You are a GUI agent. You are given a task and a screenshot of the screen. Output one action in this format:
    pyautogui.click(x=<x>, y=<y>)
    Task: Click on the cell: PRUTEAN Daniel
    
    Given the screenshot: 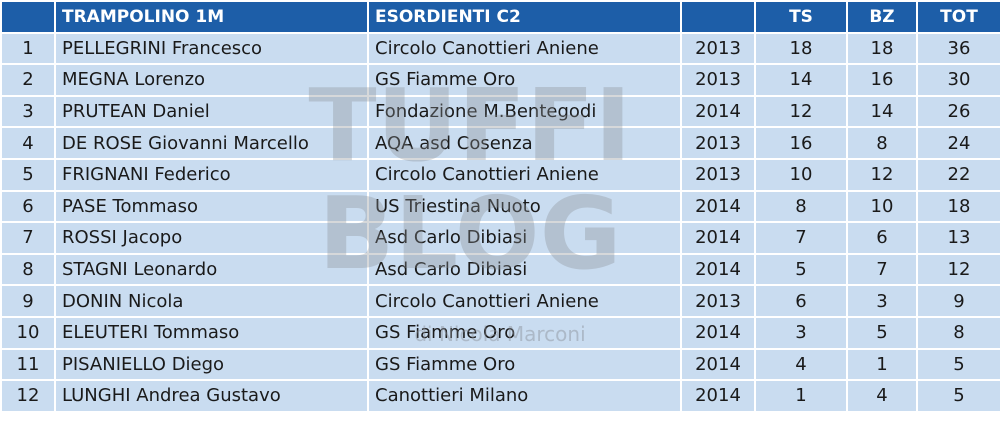 What is the action you would take?
    pyautogui.click(x=211, y=111)
    